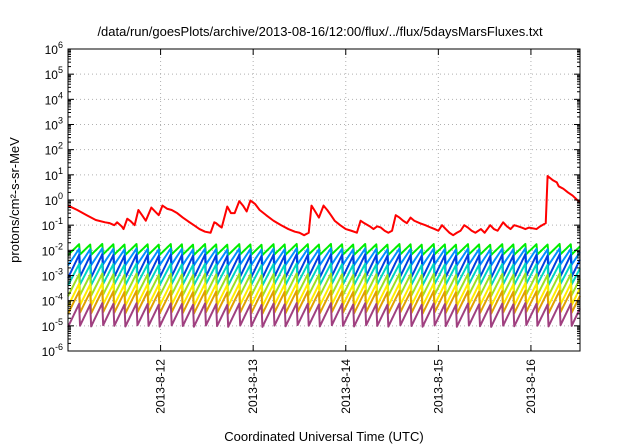  I want to click on y-tick-label: 10⁻¹, so click(52, 224).